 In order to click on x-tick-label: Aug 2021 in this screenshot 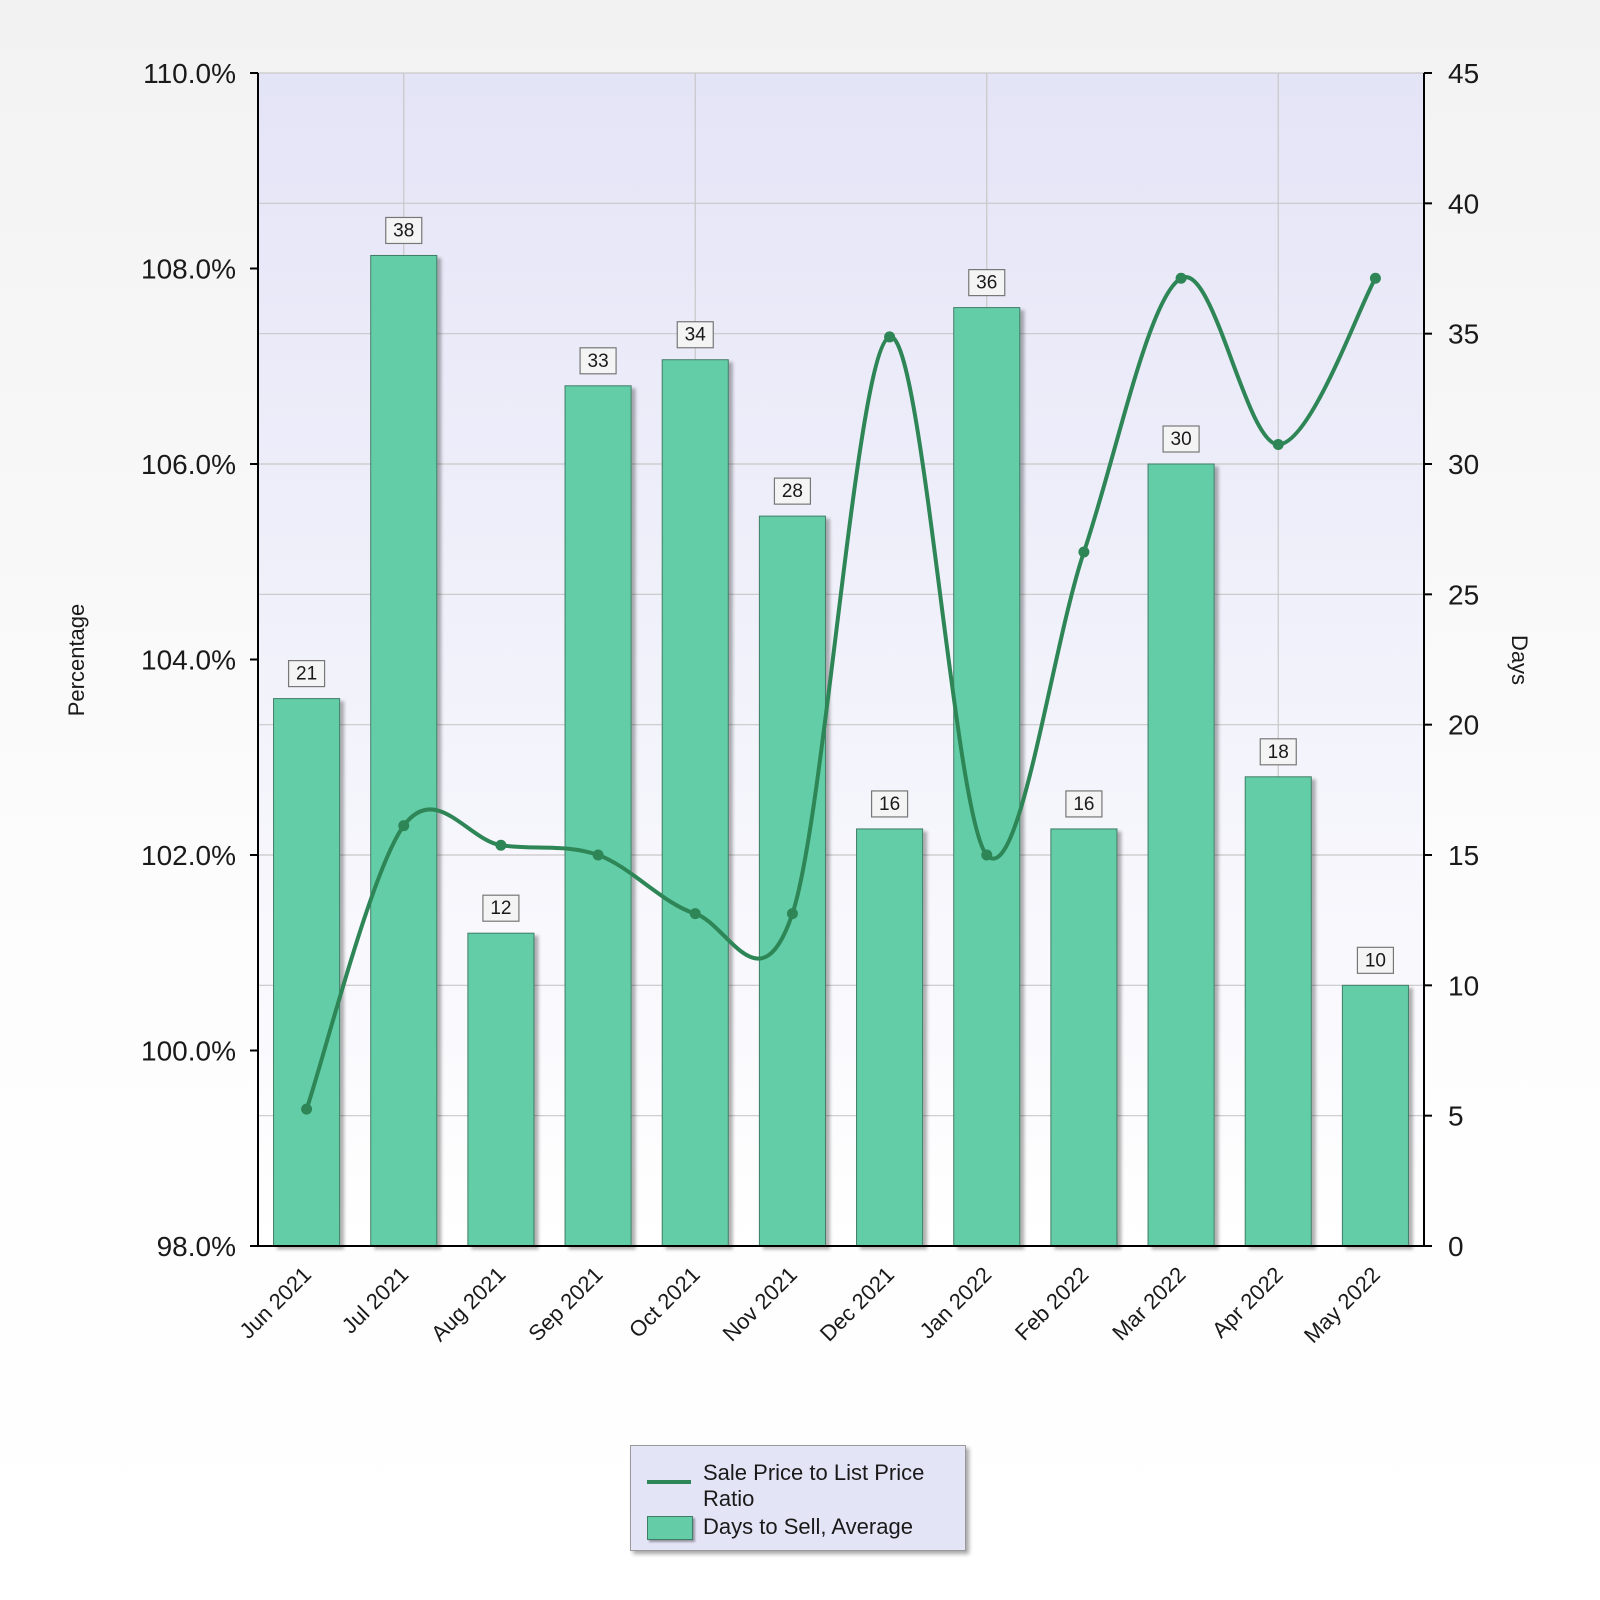, I will do `click(468, 1304)`.